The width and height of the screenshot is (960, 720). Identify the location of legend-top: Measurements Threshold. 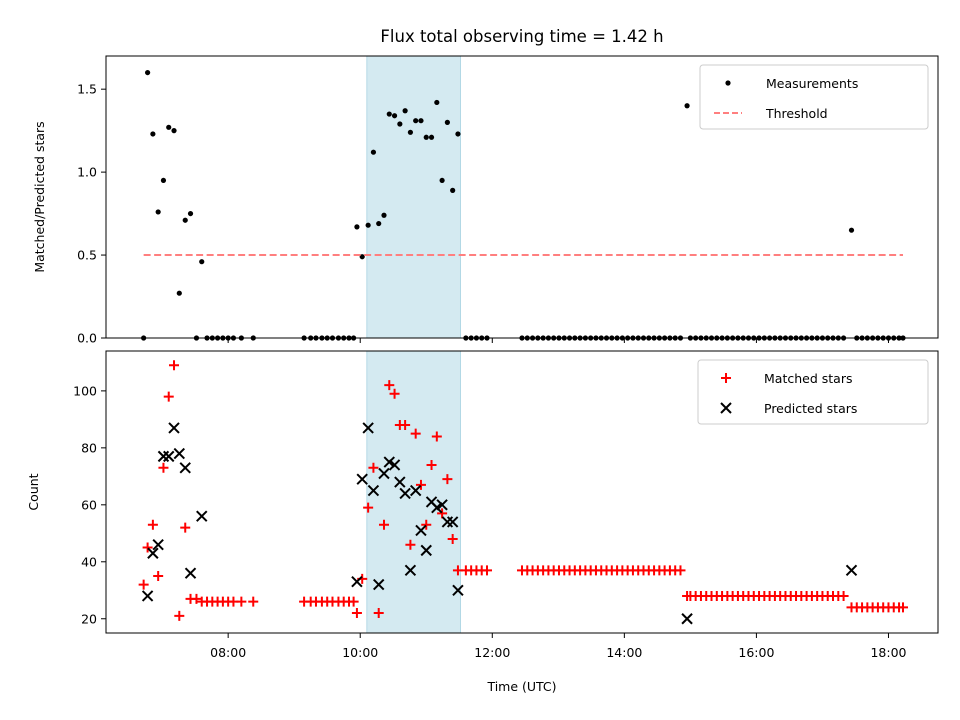
(814, 97).